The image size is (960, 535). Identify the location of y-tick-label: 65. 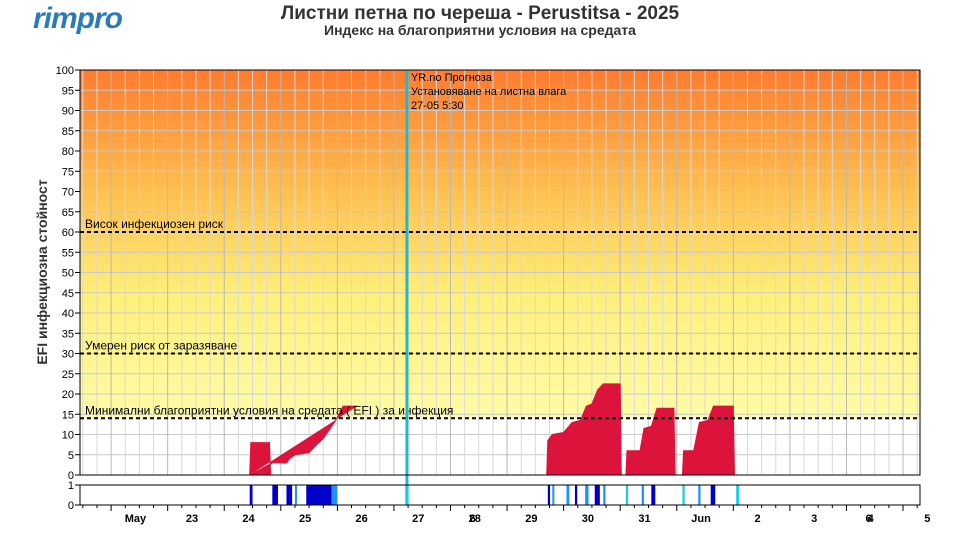
(68, 213).